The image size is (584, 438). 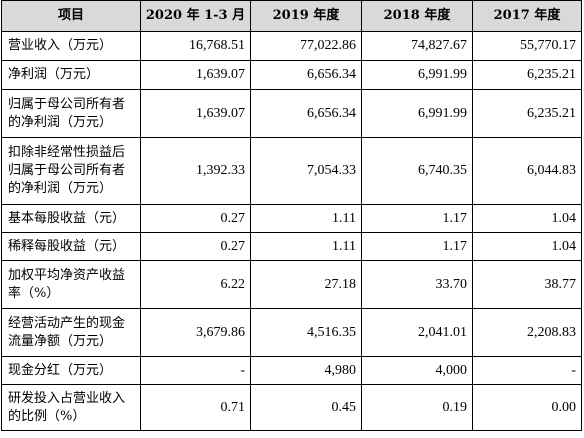 I want to click on row-label: 稀释每股收益（元）, so click(x=71, y=246).